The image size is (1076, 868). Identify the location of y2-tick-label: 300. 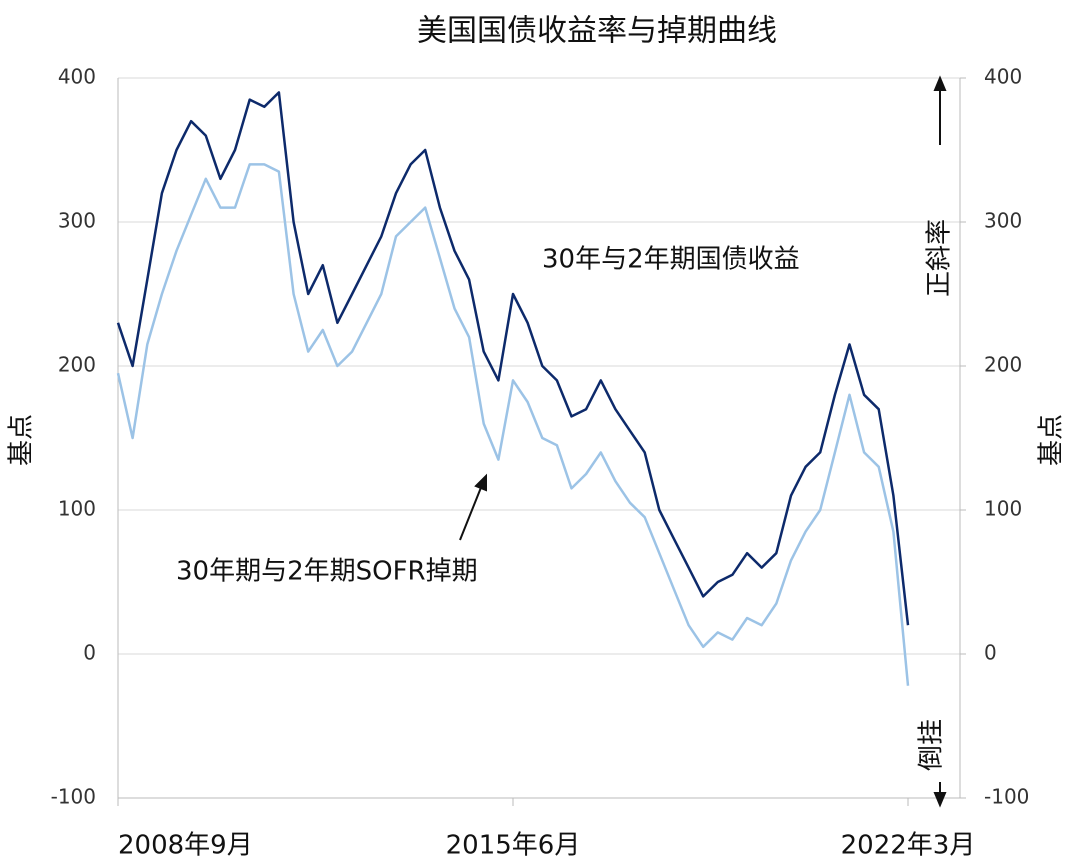
(1003, 221).